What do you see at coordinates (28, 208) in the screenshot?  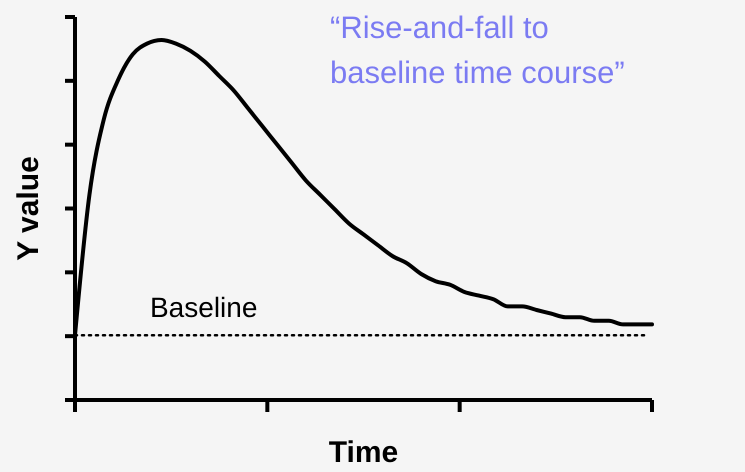 I see `y-axis-title: Y value` at bounding box center [28, 208].